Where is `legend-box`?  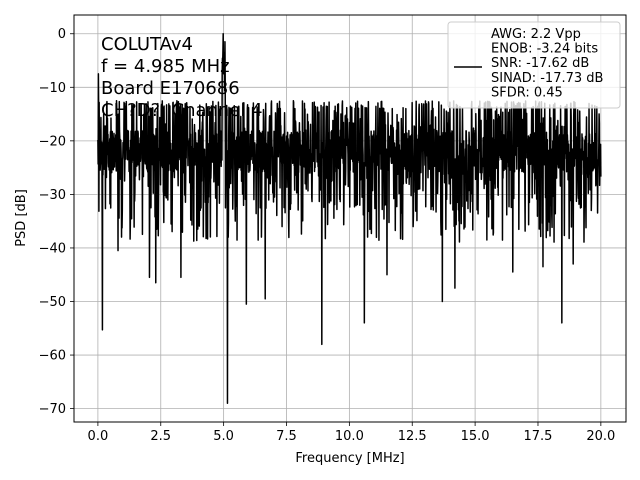
legend-box is located at coordinates (534, 65).